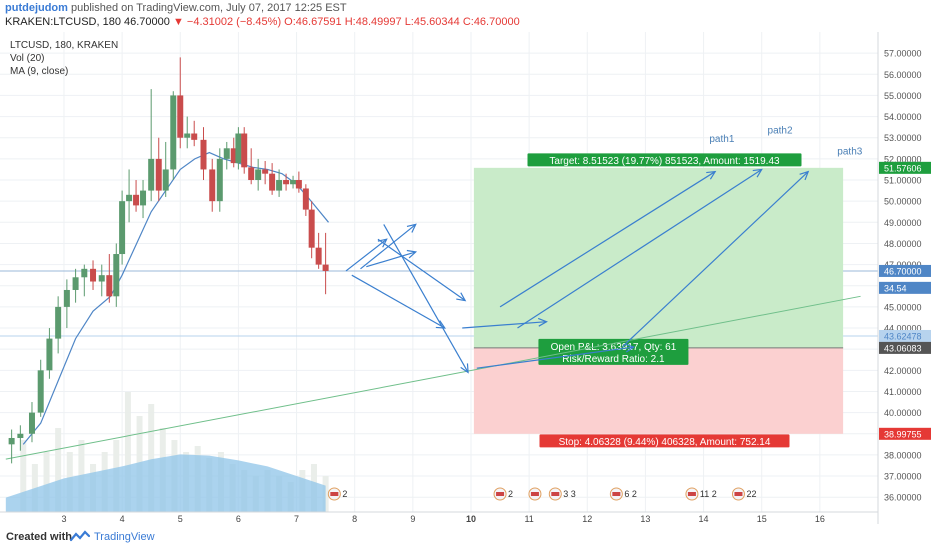 Image resolution: width=932 pixels, height=550 pixels. Describe the element at coordinates (903, 307) in the screenshot. I see `y-tick-label: 45.00000` at that location.